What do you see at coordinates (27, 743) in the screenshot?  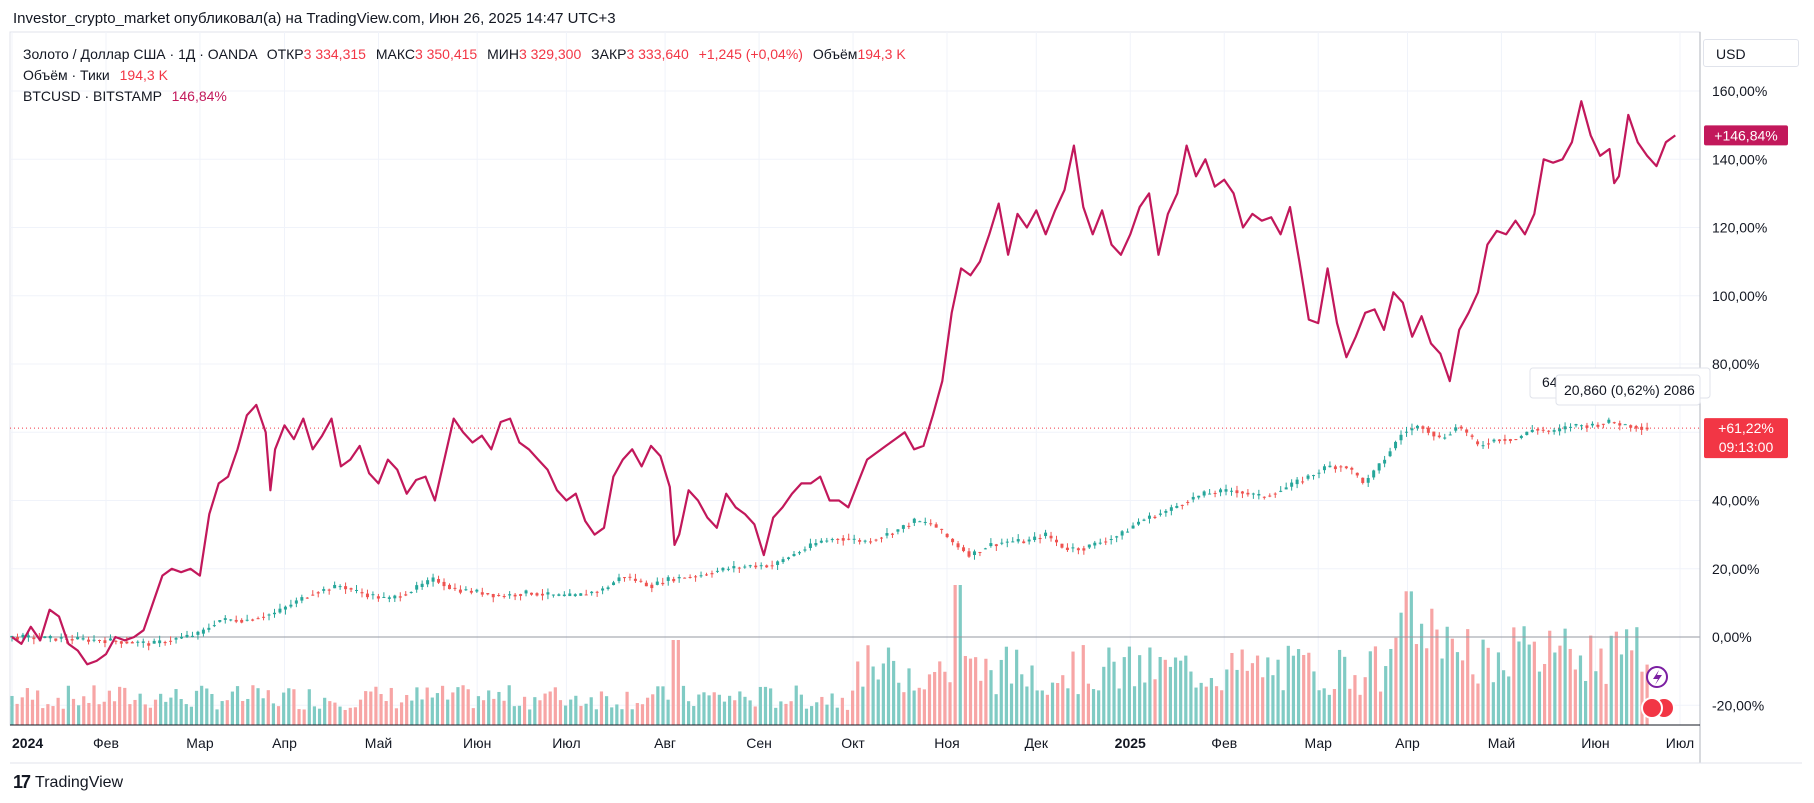 I see `x-tick-label: 2024` at bounding box center [27, 743].